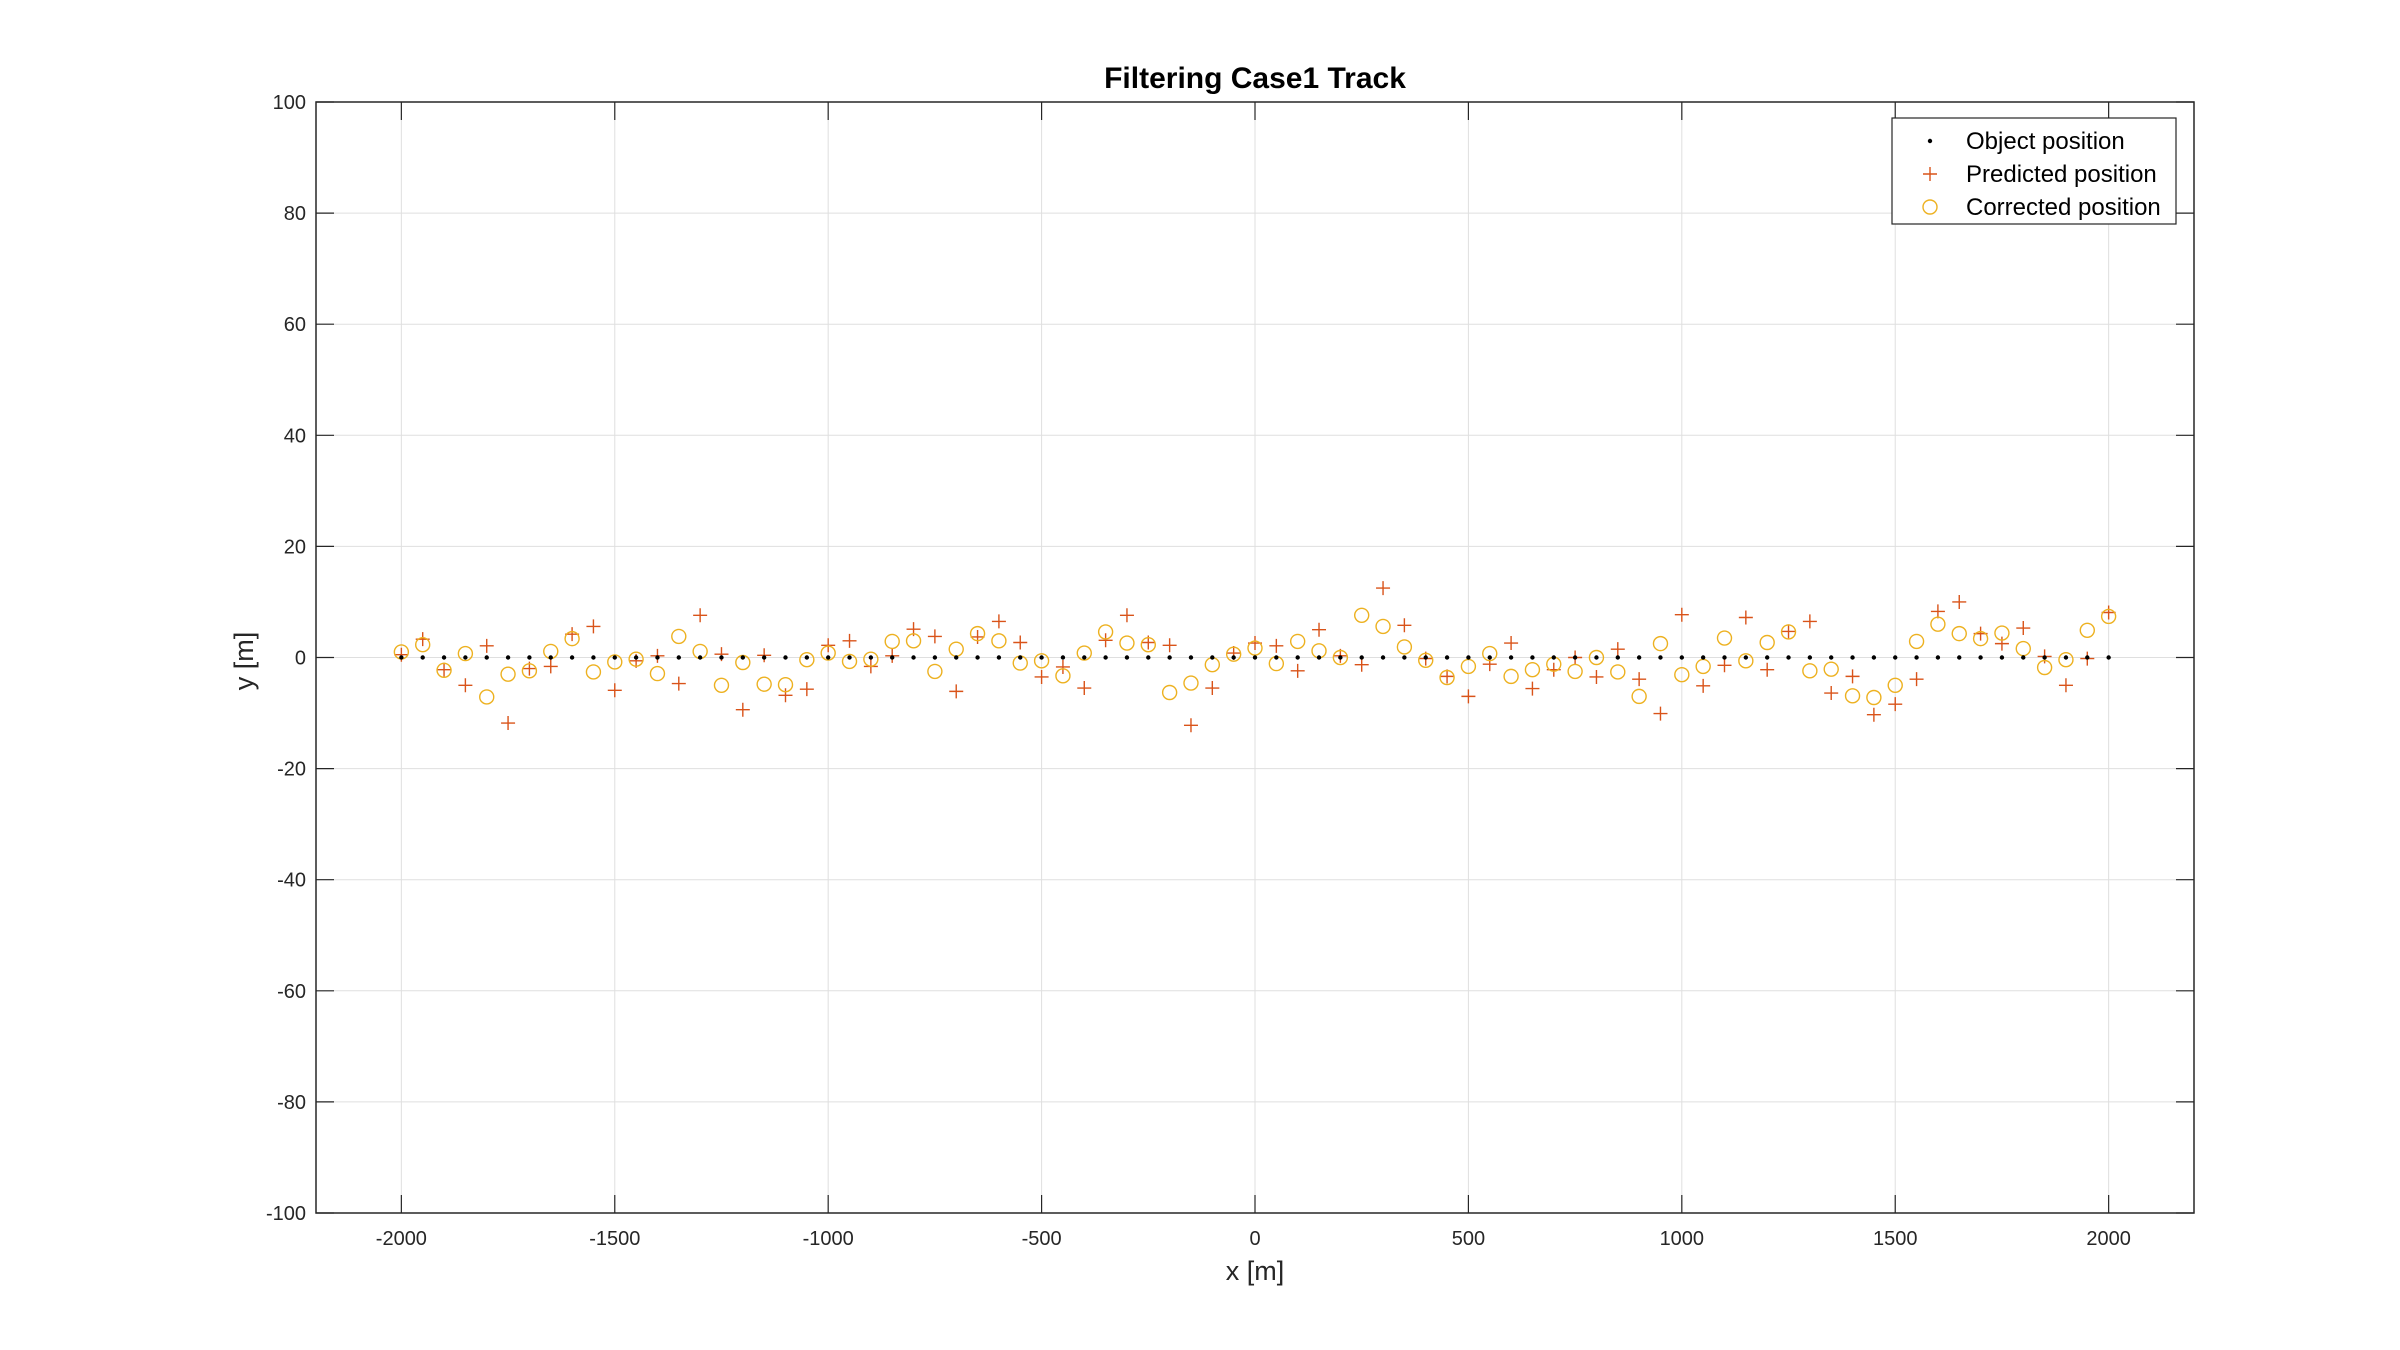 The image size is (2400, 1350). I want to click on x-tick-label: 1500, so click(1895, 1239).